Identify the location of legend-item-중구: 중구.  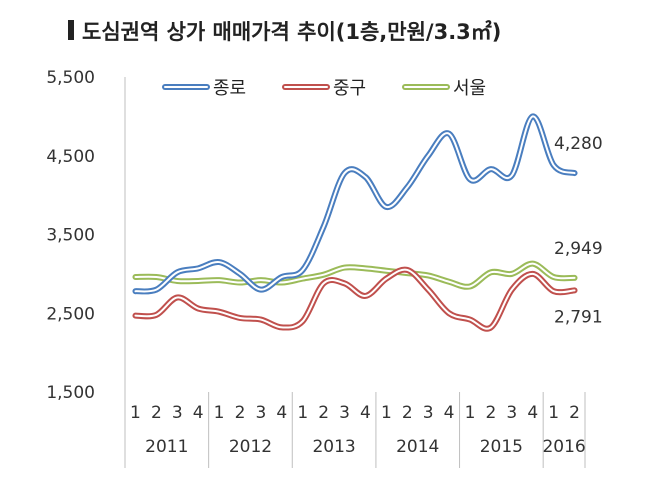
(324, 88).